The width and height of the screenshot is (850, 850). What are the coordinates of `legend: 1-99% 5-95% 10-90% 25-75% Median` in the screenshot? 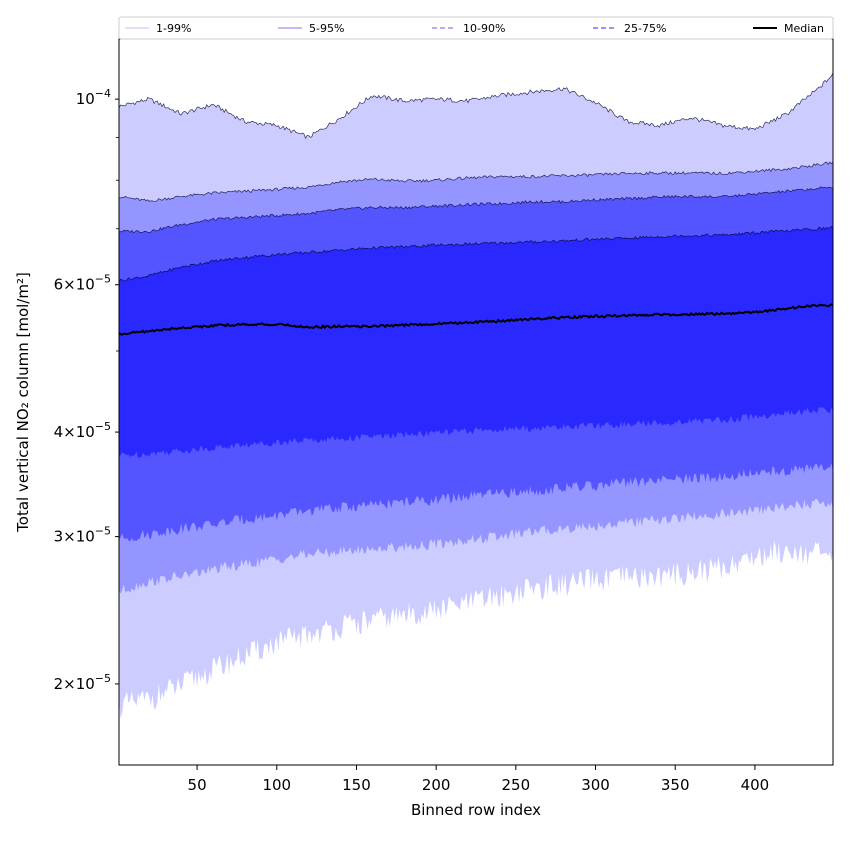 It's located at (476, 28).